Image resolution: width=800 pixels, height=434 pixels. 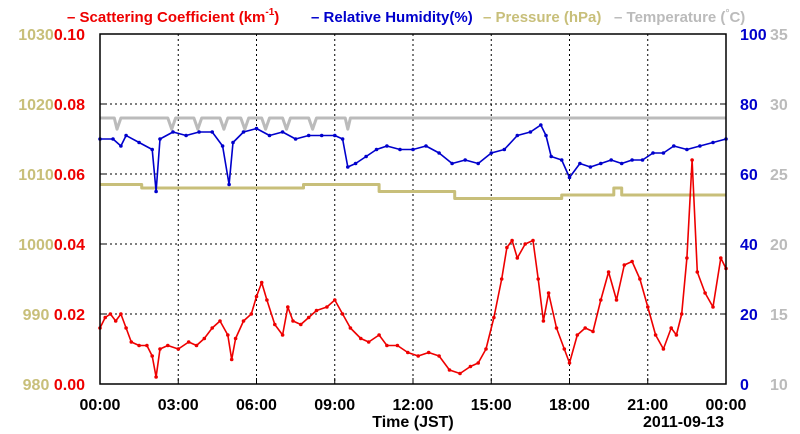 What do you see at coordinates (36, 35) in the screenshot?
I see `pressure-axis-tick-label: 1030` at bounding box center [36, 35].